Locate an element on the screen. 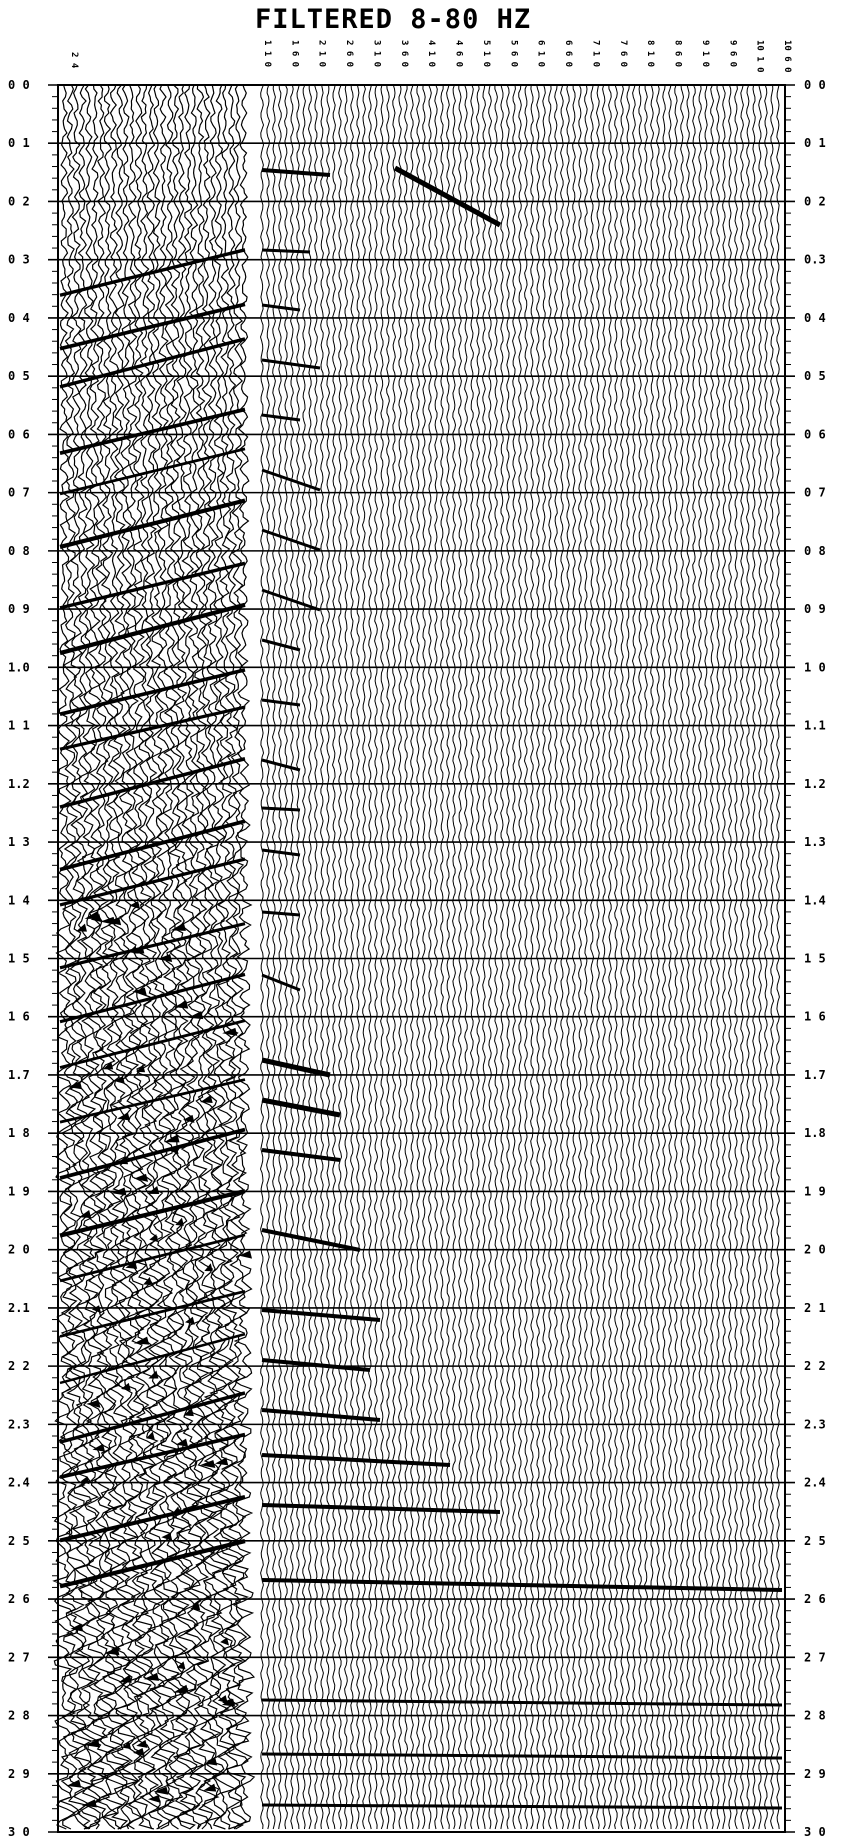 The width and height of the screenshot is (843, 1839). trace-header-16: 9 1 0 is located at coordinates (705, 53).